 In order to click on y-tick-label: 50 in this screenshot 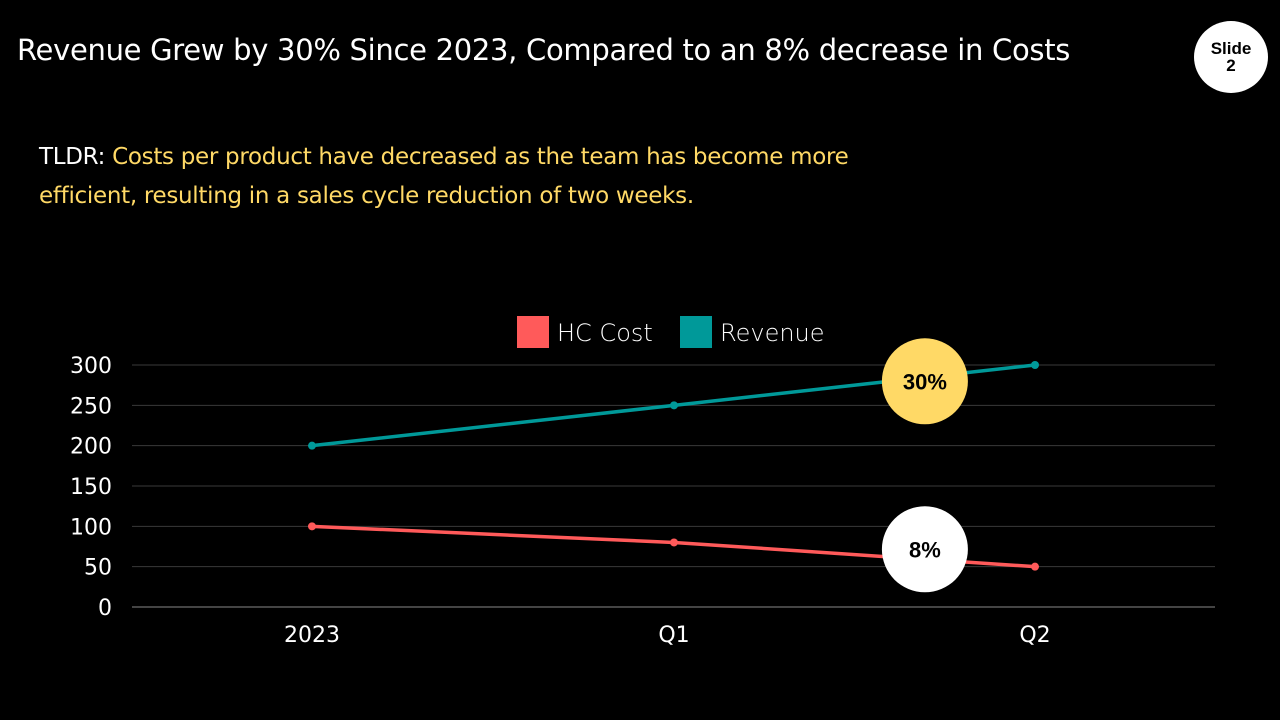, I will do `click(98, 568)`.